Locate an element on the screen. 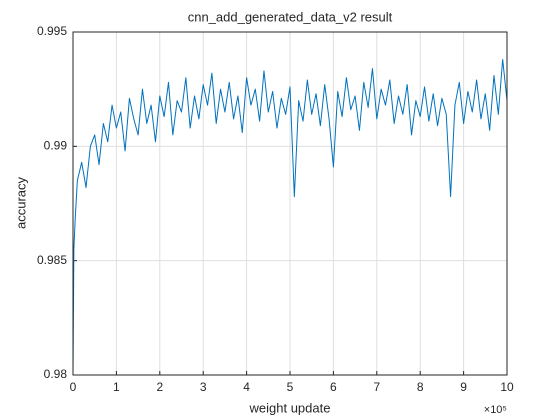 Image resolution: width=560 pixels, height=420 pixels. y-axis-label: accuracy is located at coordinates (20, 202).